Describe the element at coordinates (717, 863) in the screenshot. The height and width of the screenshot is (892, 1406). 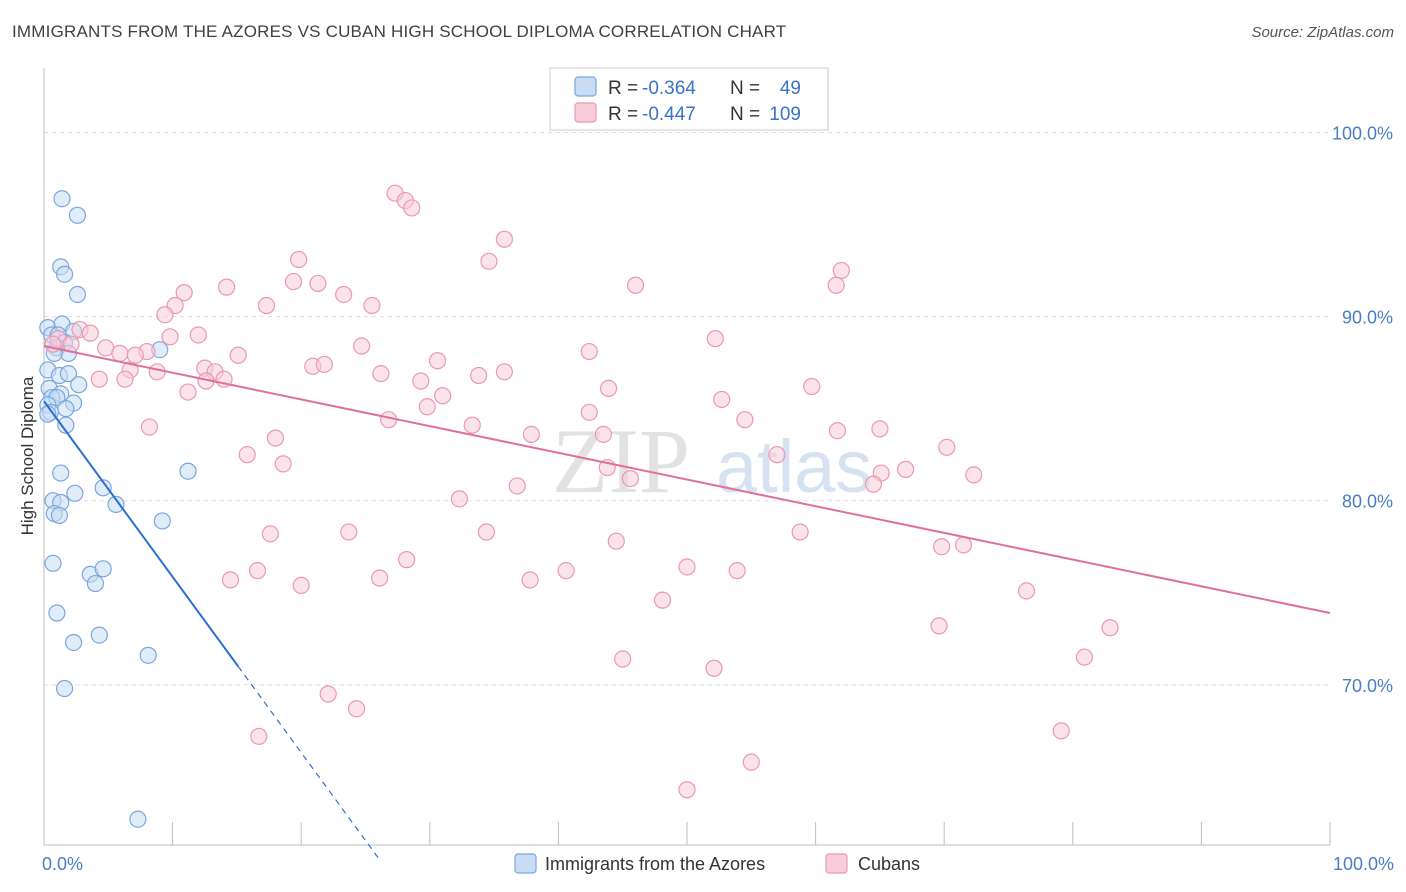
I see `bottom-legend: Immigrants from the Azores Cubans` at that location.